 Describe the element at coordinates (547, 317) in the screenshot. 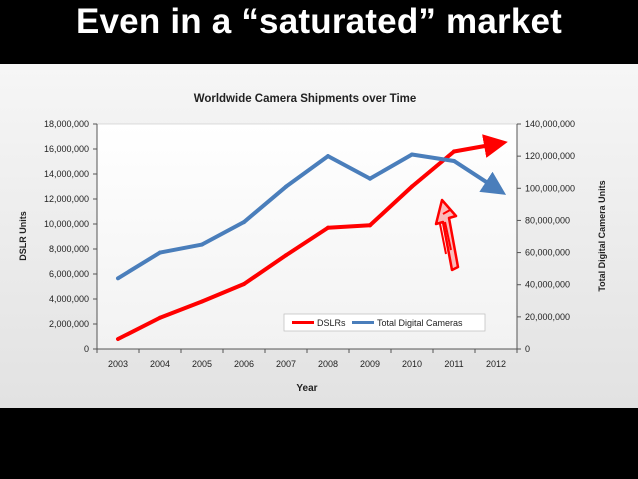

I see `y-right-tick-label: 20,000,000` at that location.